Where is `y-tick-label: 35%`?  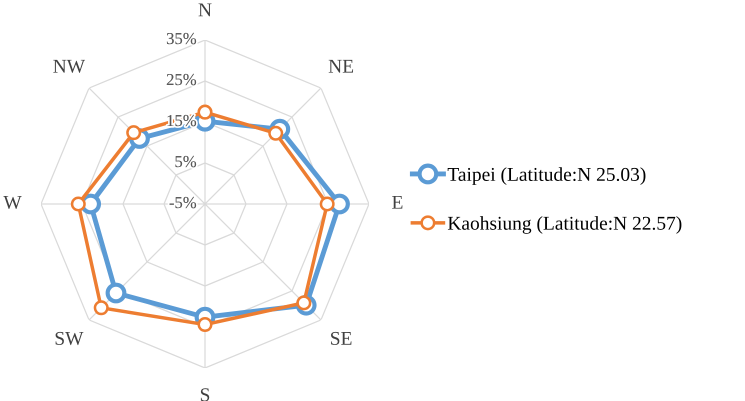 y-tick-label: 35% is located at coordinates (181, 38).